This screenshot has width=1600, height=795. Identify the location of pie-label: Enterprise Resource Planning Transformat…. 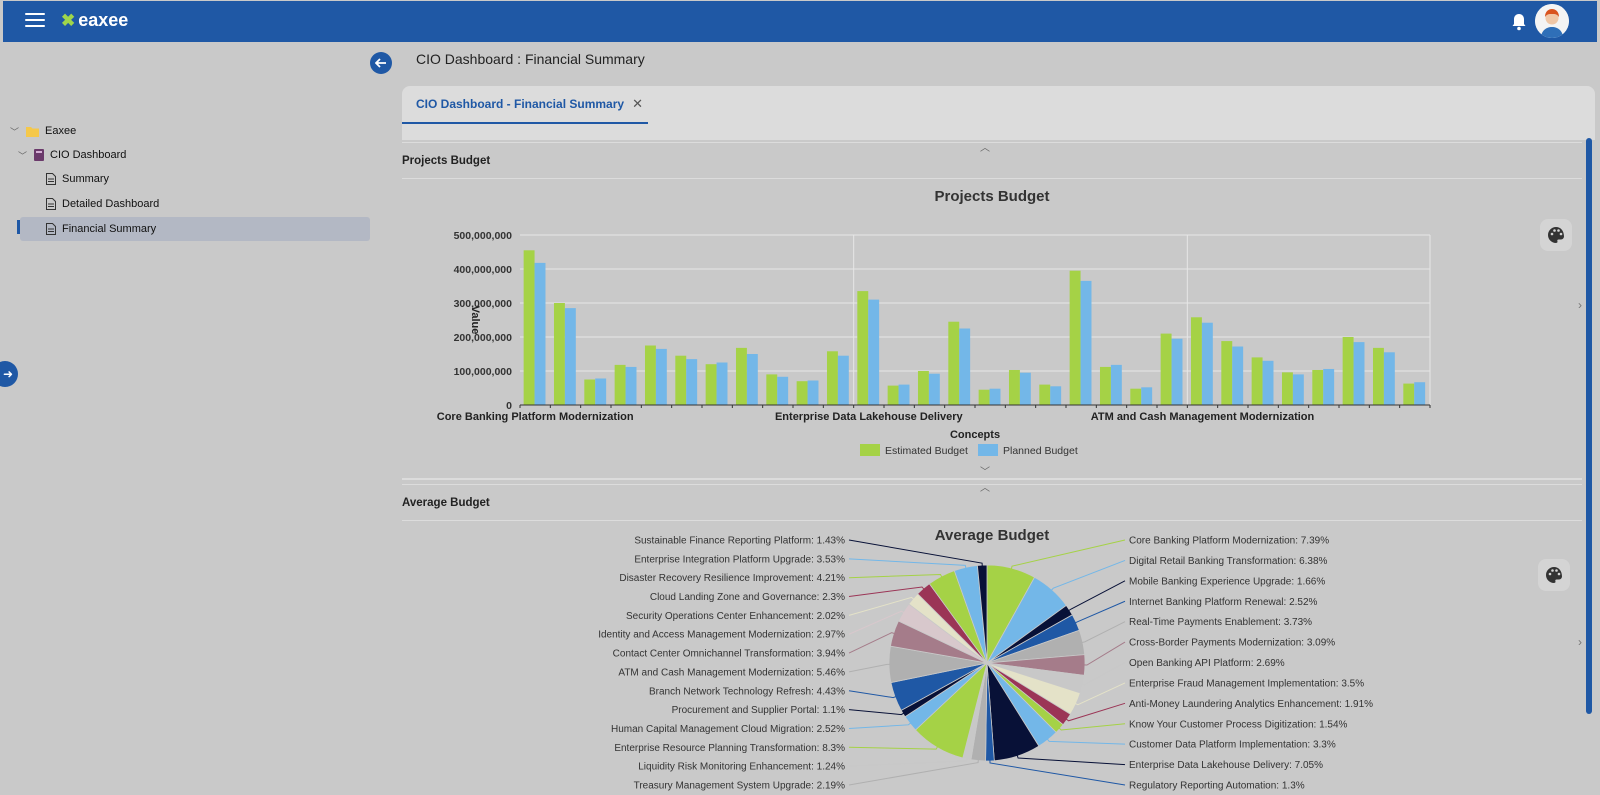
(729, 748).